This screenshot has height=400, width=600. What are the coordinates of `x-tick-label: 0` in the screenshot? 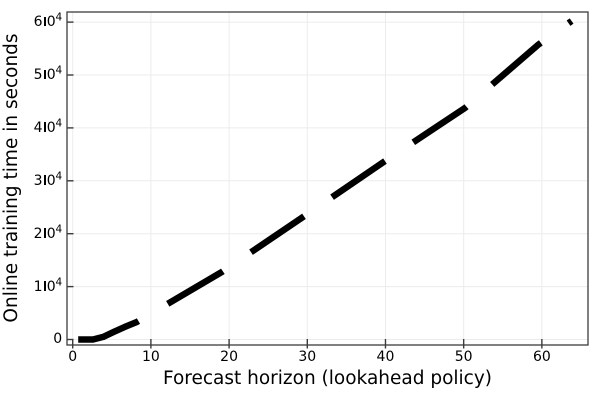 It's located at (73, 357).